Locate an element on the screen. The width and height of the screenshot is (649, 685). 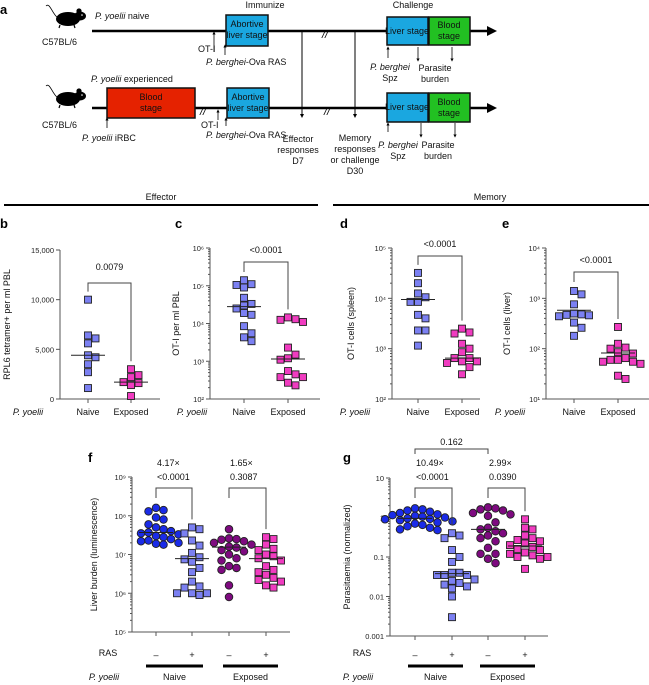
y-axis-label: OT-I cells (liver) is located at coordinates (507, 323).